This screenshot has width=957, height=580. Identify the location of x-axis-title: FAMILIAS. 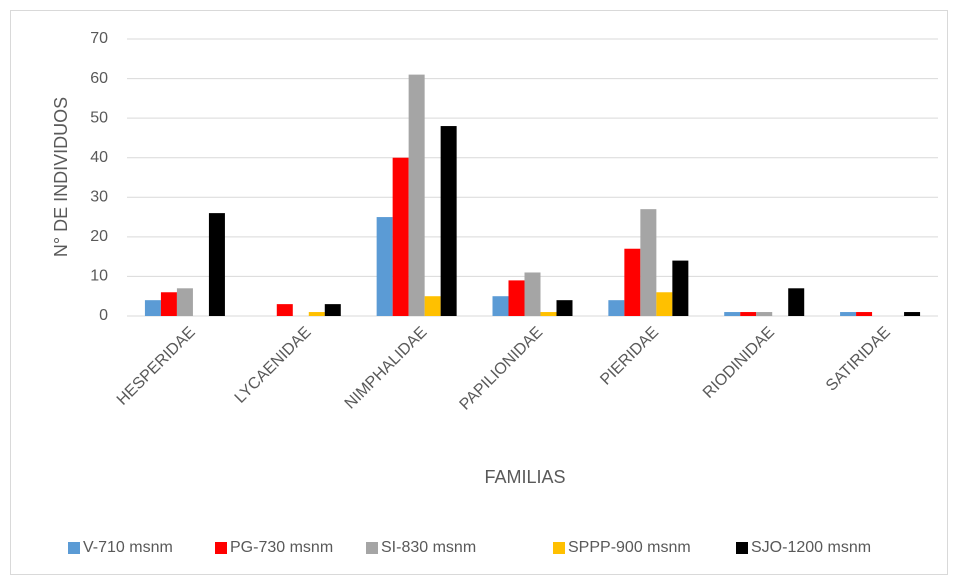
(524, 477).